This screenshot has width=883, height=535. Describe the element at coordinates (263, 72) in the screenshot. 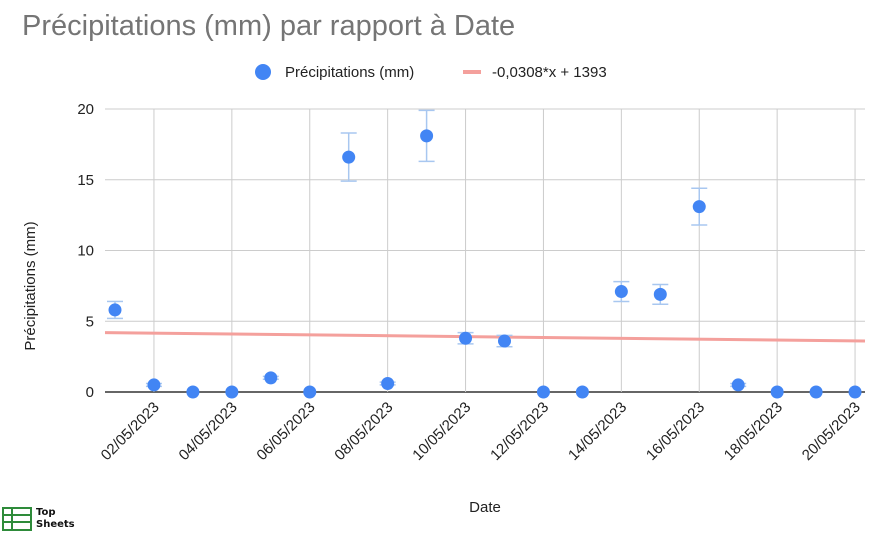

I see `legend-marker-precipitations` at that location.